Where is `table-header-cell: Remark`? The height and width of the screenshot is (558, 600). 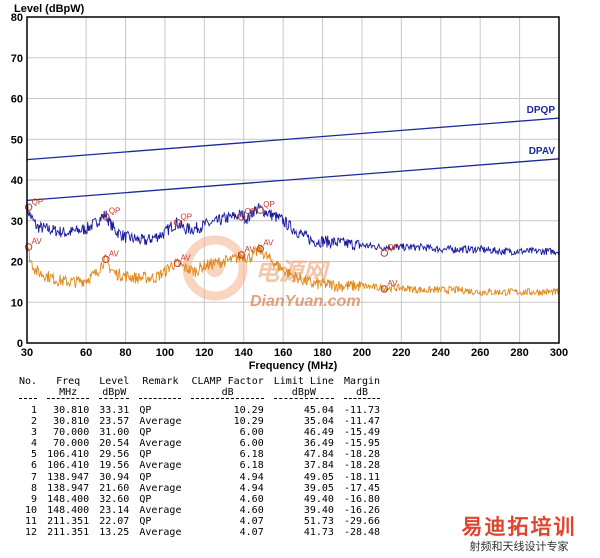 table-header-cell: Remark is located at coordinates (160, 387).